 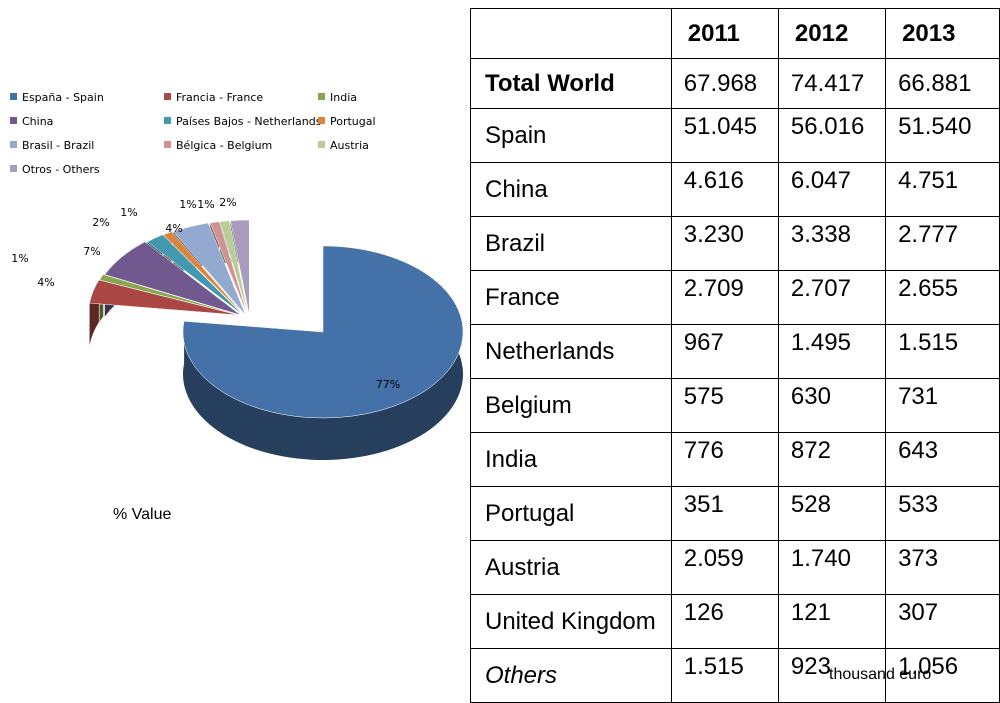 I want to click on pie-data-label: 77%, so click(x=388, y=384).